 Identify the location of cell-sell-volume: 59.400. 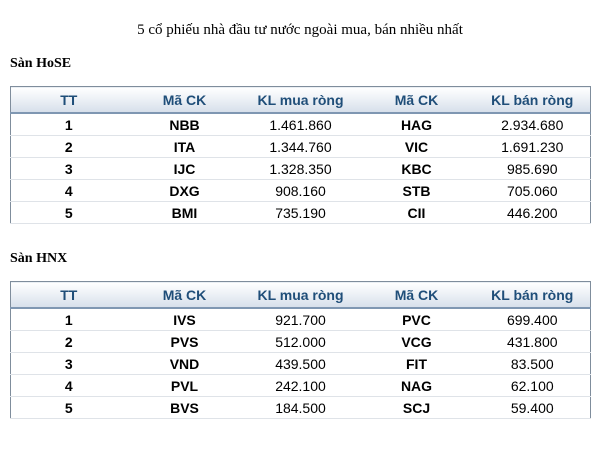
(532, 407).